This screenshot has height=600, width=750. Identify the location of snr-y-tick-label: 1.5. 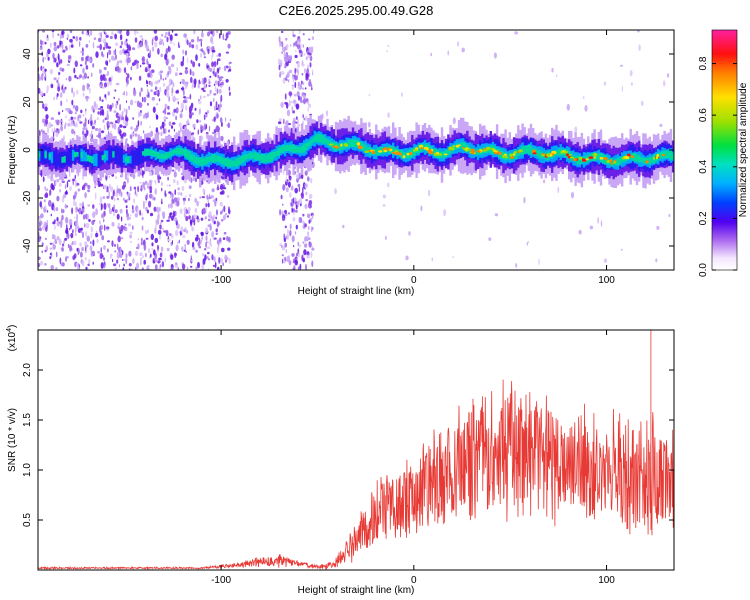
(27, 420).